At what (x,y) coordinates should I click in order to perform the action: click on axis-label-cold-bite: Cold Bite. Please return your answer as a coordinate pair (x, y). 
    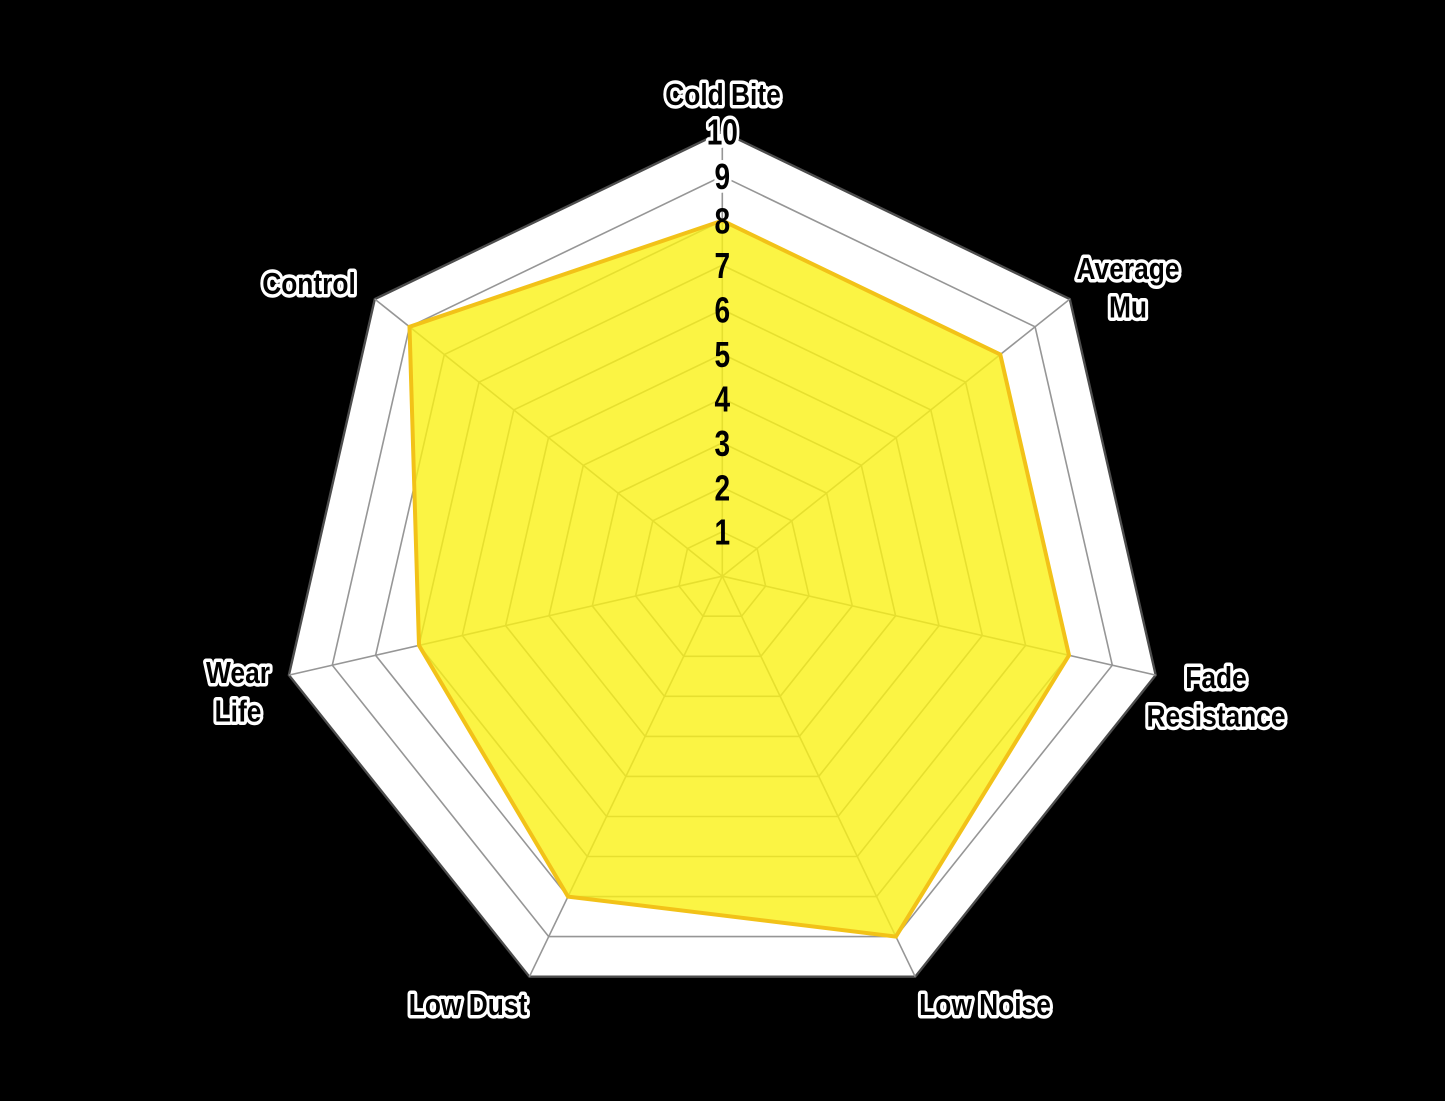
    Looking at the image, I should click on (723, 95).